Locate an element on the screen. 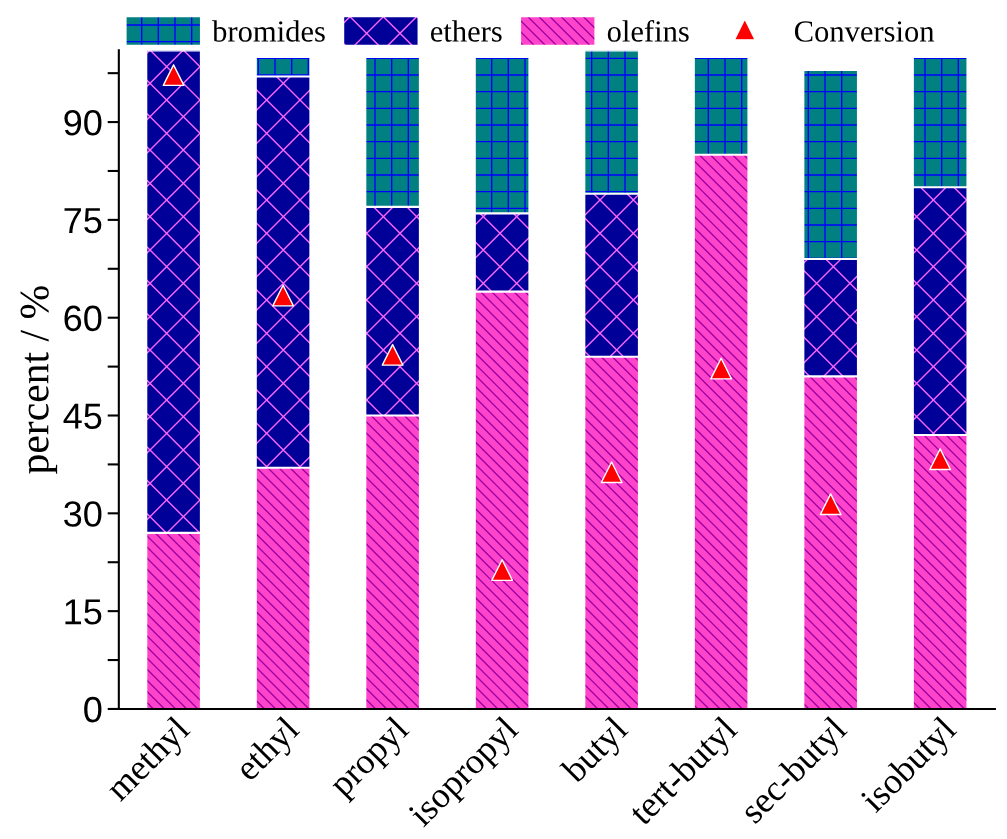 This screenshot has width=1007, height=839. y-axis-title: percent / % is located at coordinates (39, 380).